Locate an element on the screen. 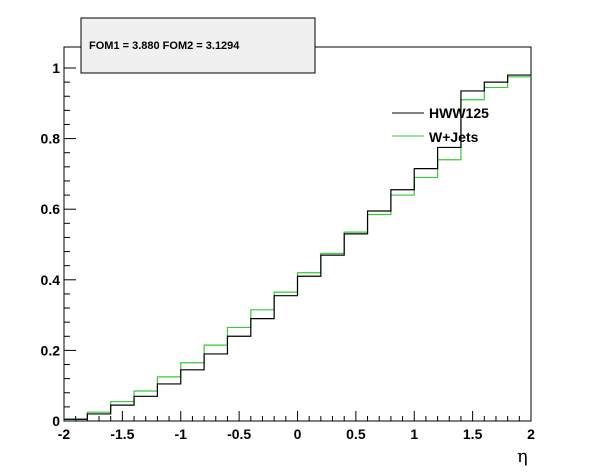 This screenshot has height=472, width=596. y-tick-label: 0 is located at coordinates (56, 421).